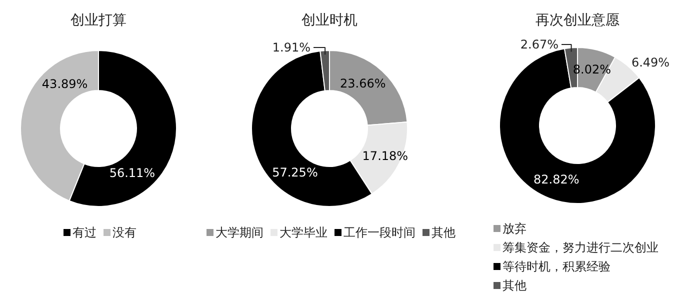 This screenshot has width=700, height=302. I want to click on data-label: 57.25%, so click(295, 173).